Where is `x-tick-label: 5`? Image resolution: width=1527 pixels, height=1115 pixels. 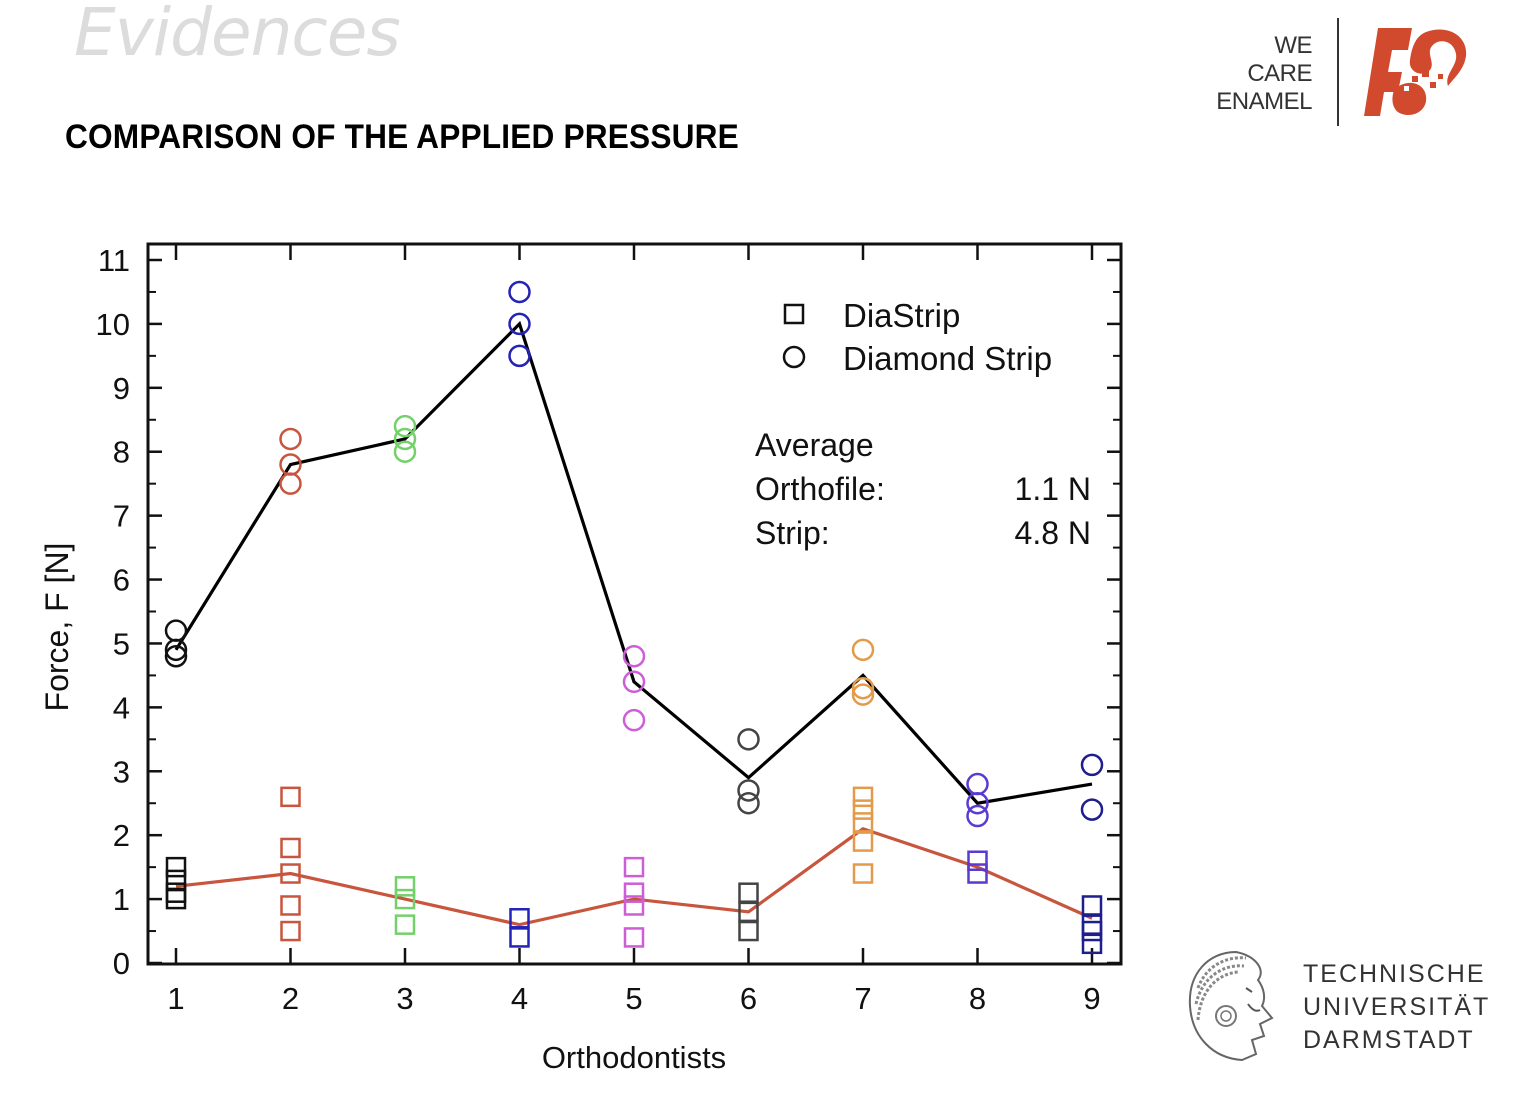
x-tick-label: 5 is located at coordinates (633, 998).